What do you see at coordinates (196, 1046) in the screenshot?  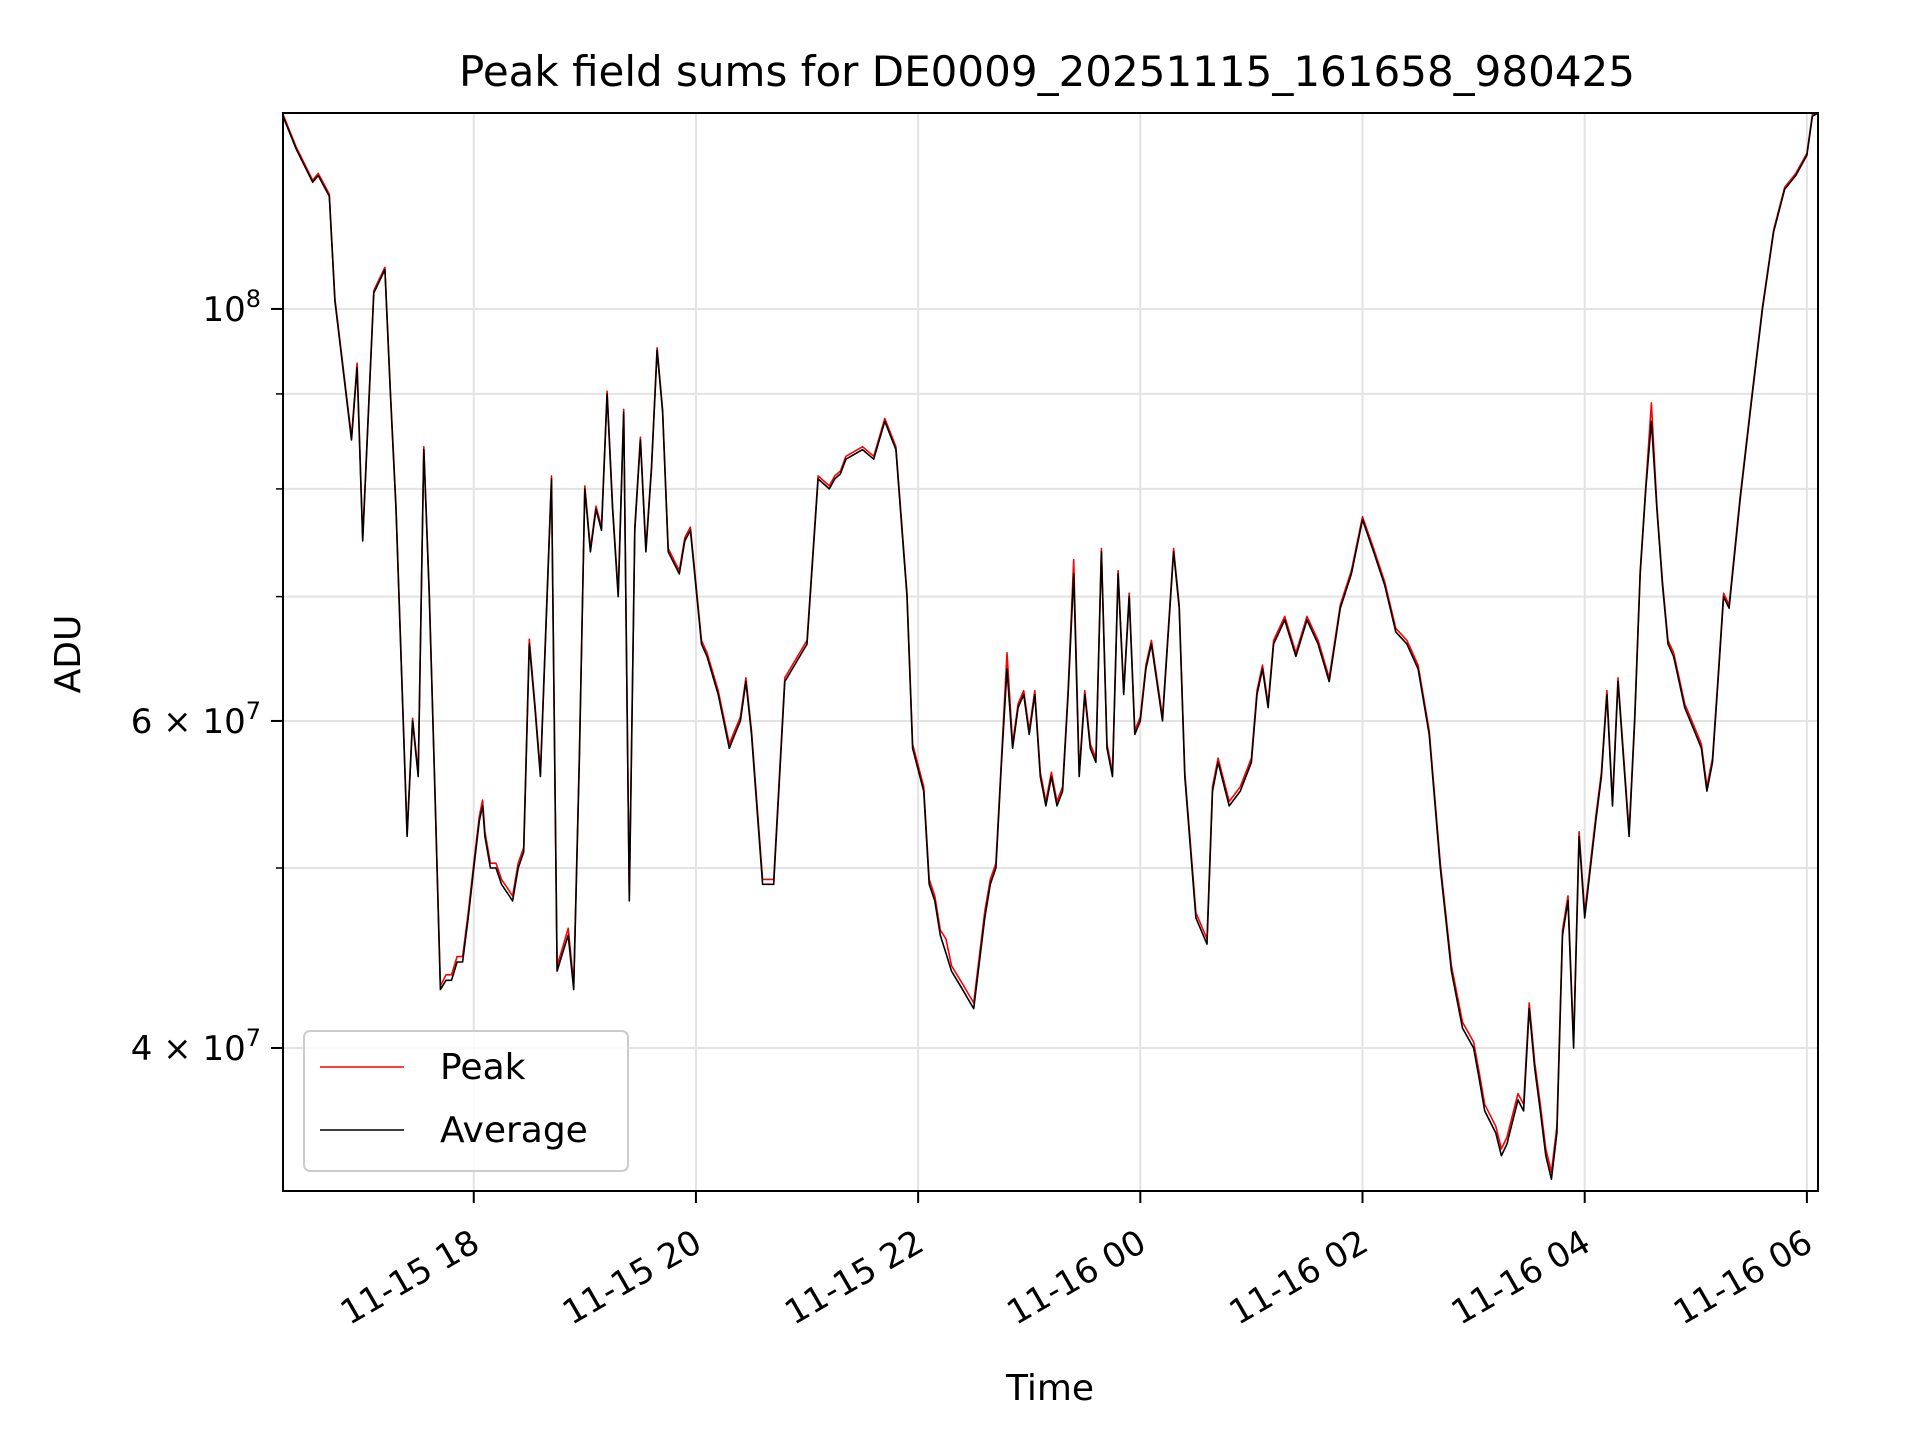 I see `y-minor-tick-label: 4 × 107` at bounding box center [196, 1046].